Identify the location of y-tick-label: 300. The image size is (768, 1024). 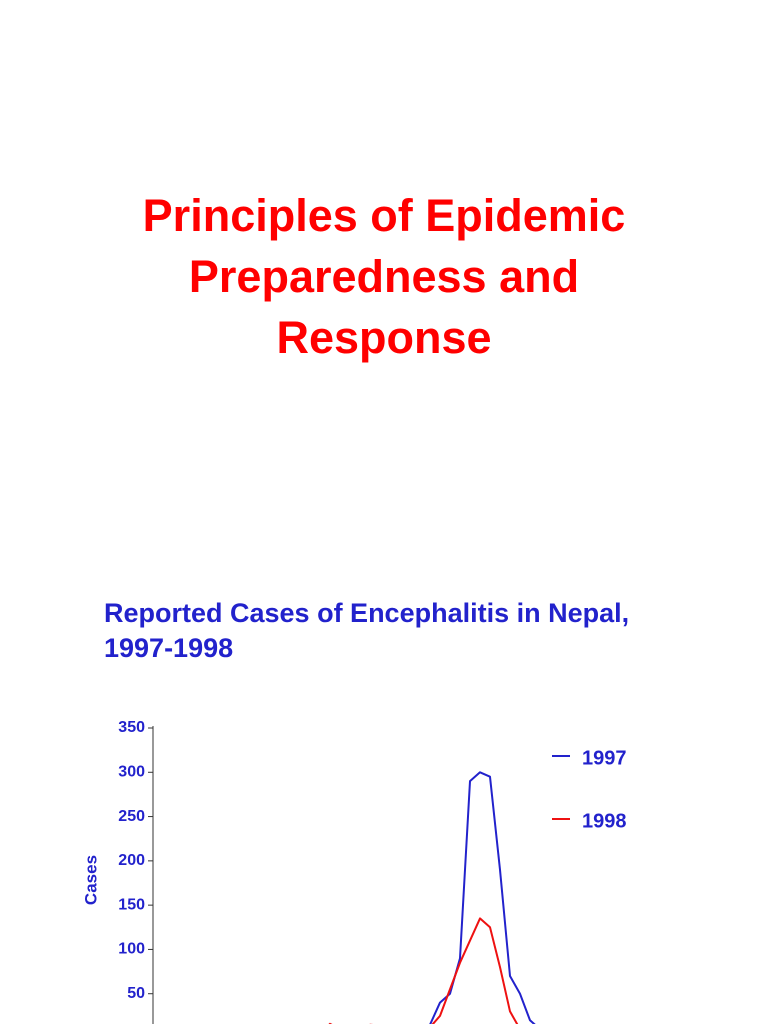
(131, 772).